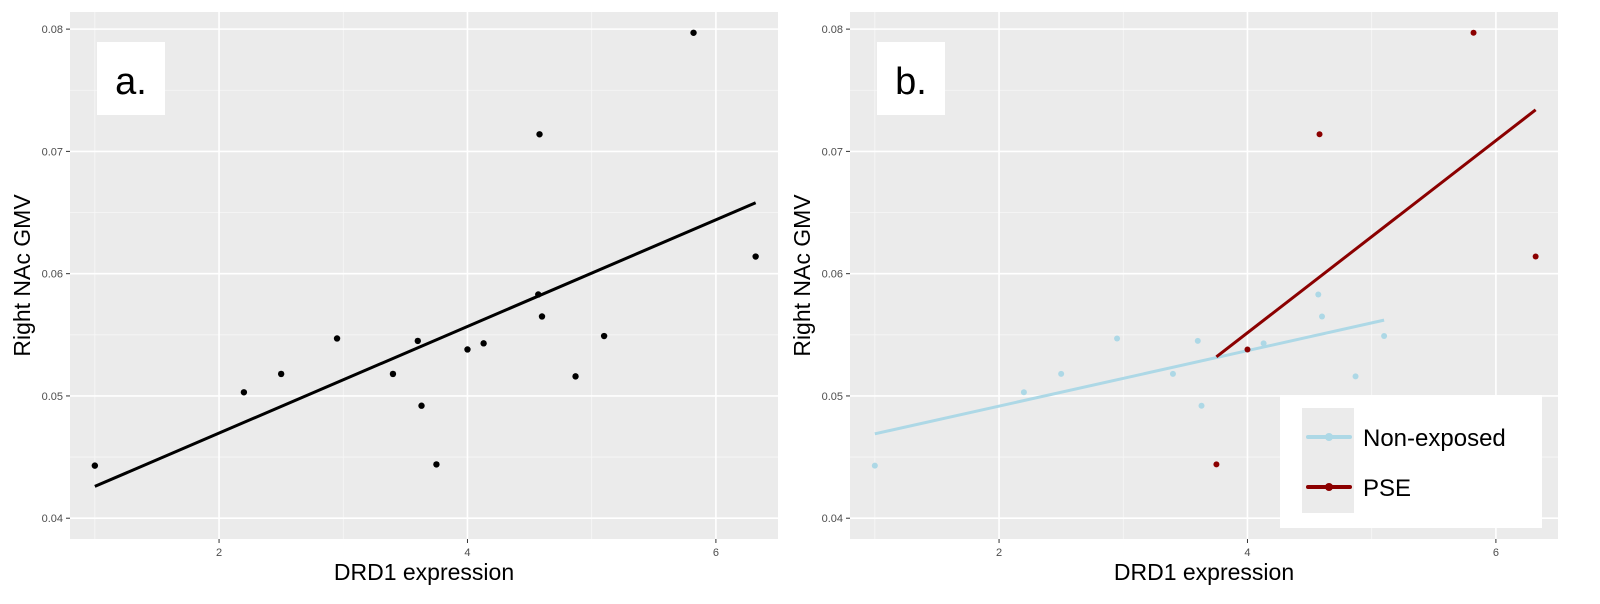 The image size is (1600, 604). What do you see at coordinates (1329, 437) in the screenshot?
I see `legend-dot-non-exposed` at bounding box center [1329, 437].